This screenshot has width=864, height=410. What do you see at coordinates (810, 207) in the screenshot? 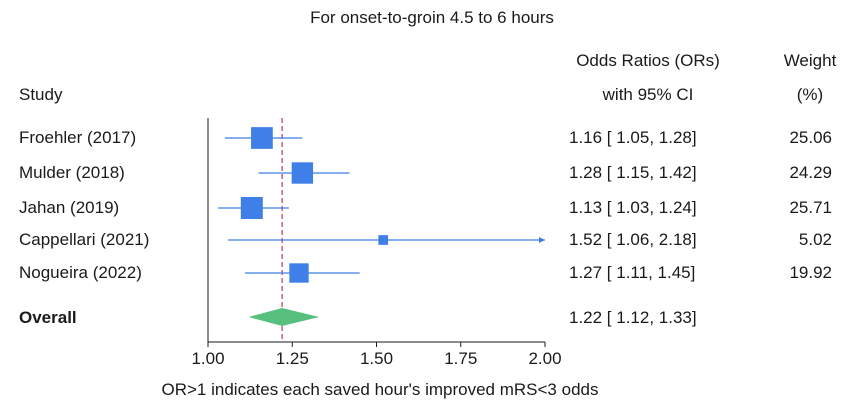
I see `study-weight: 25.71` at bounding box center [810, 207].